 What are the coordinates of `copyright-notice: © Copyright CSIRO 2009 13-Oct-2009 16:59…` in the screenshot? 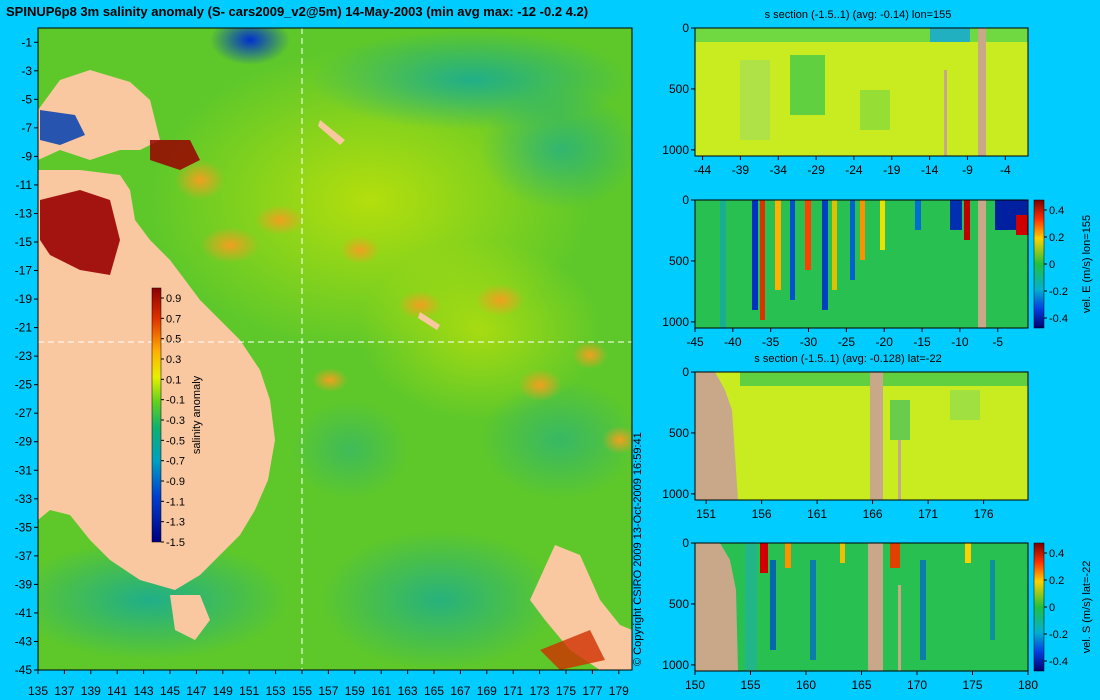 It's located at (638, 549).